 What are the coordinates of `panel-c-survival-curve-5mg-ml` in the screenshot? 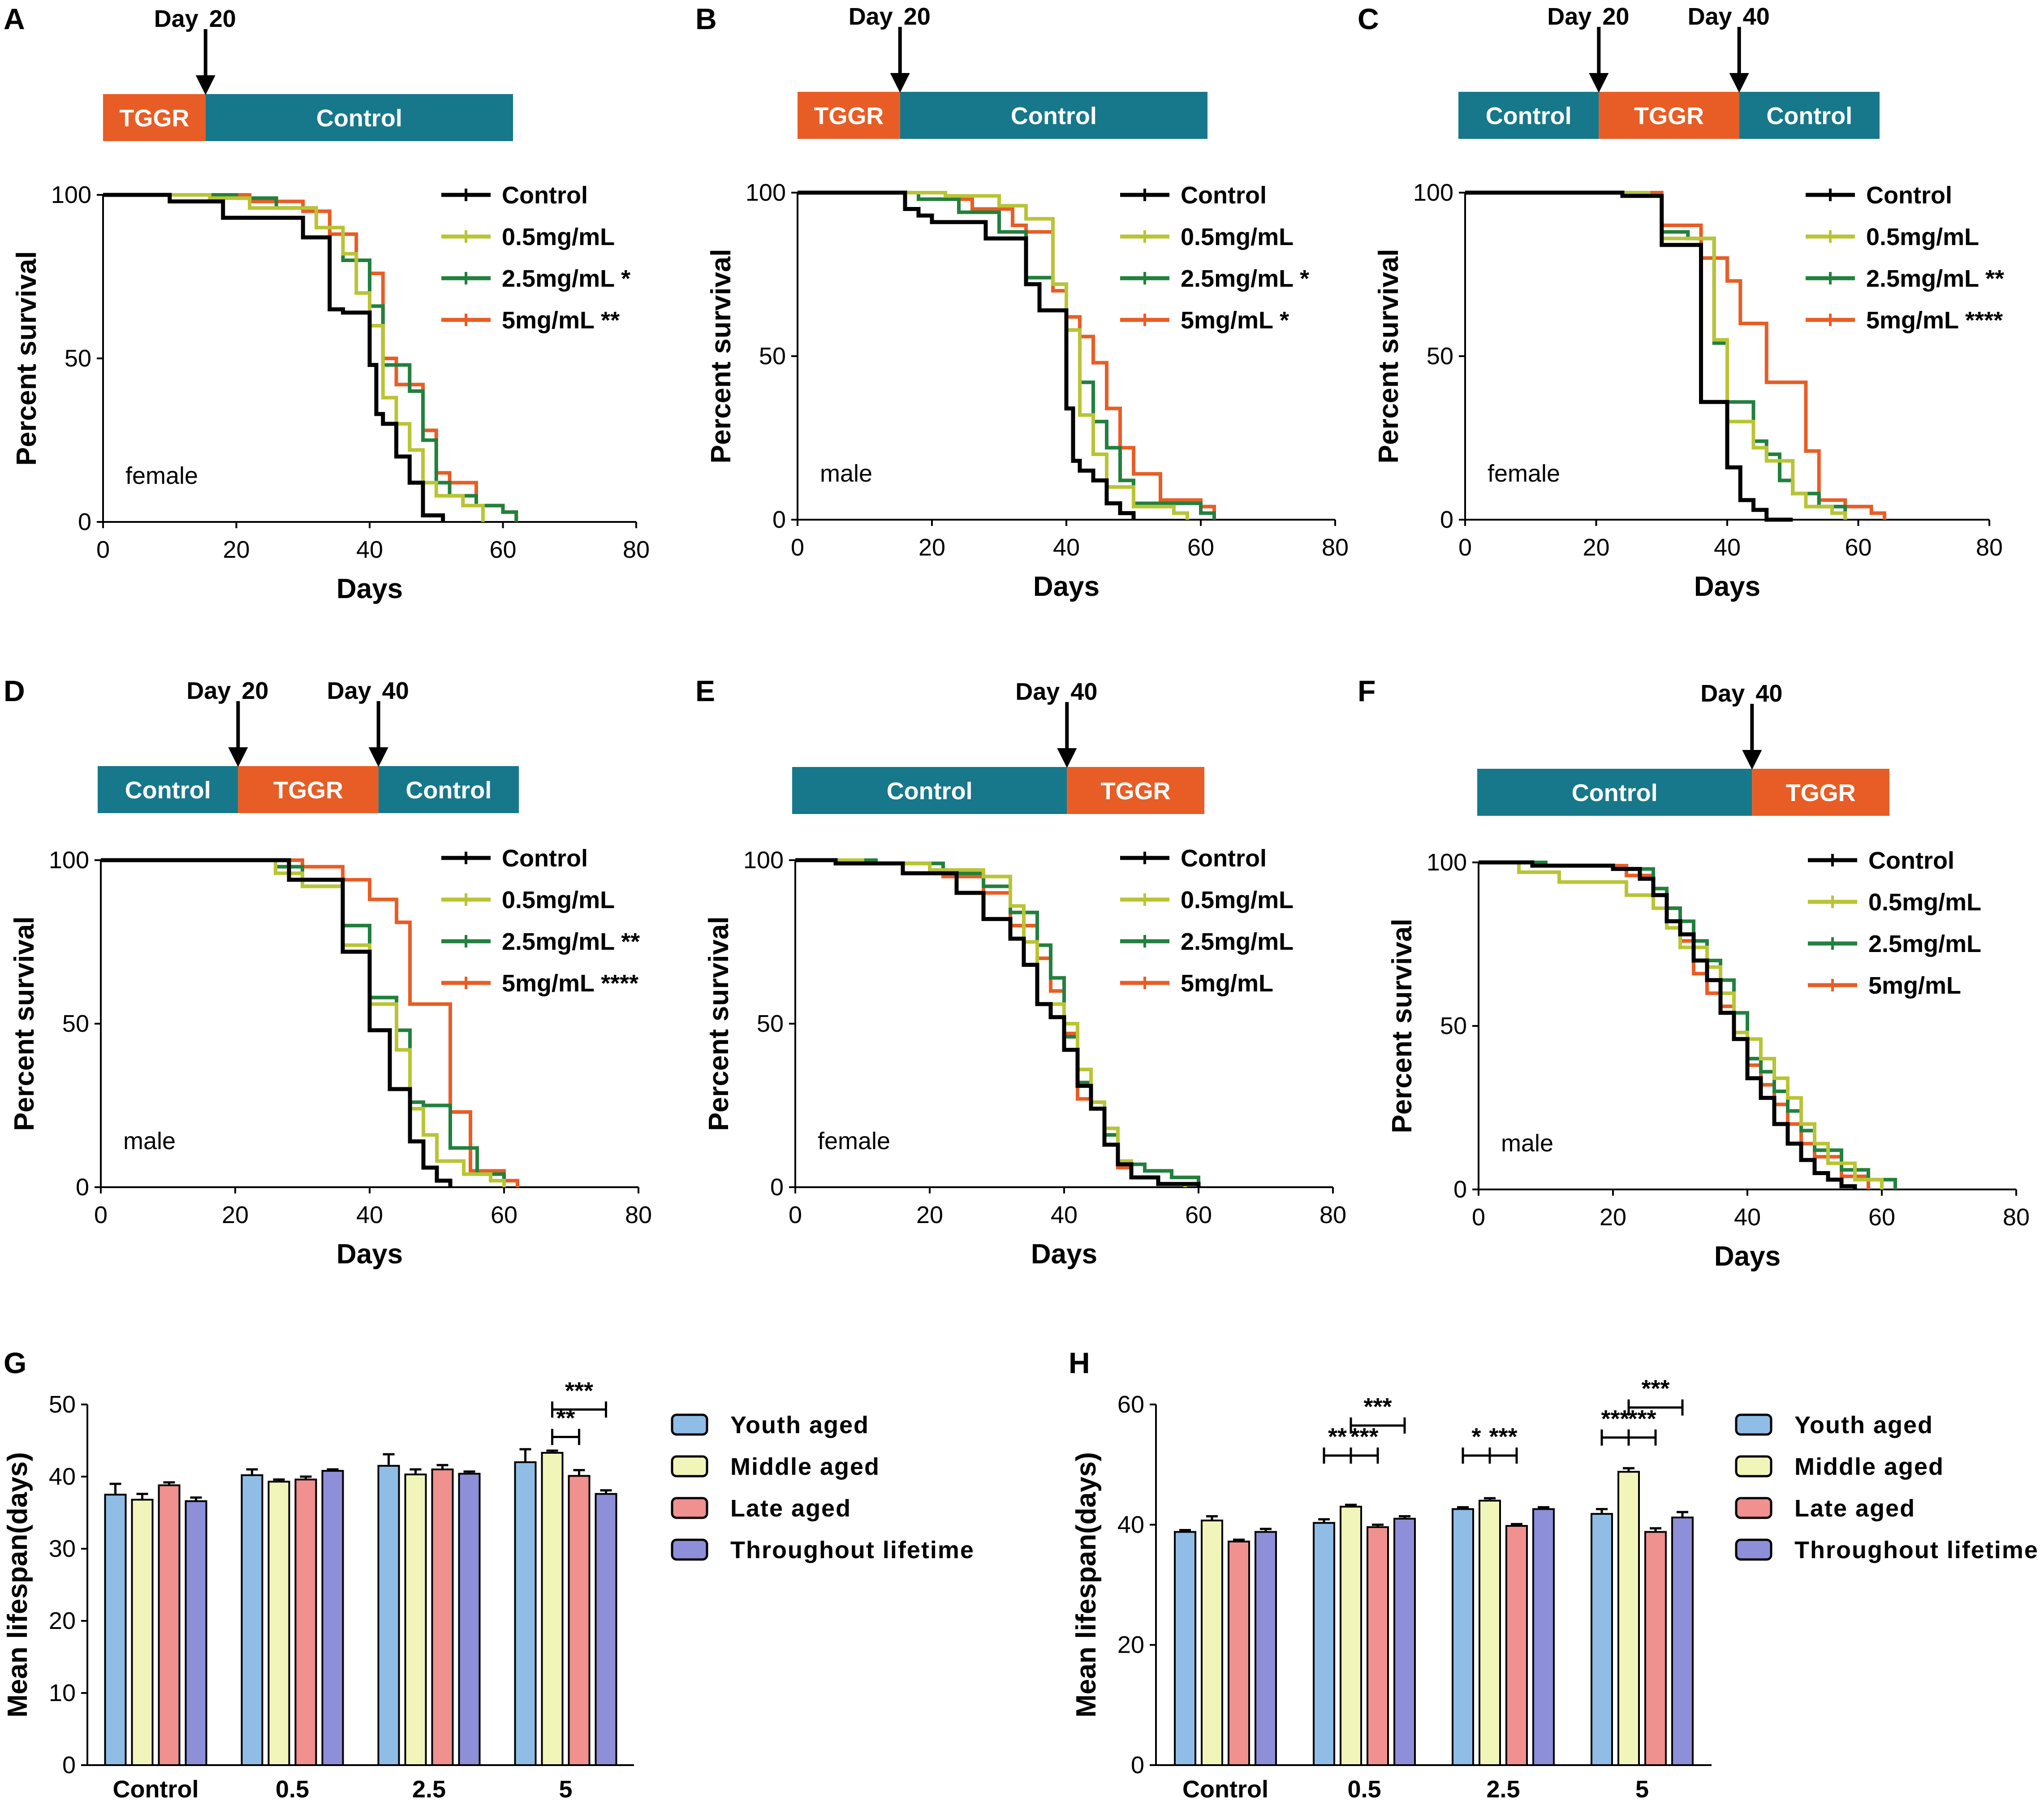 It's located at (1676, 355).